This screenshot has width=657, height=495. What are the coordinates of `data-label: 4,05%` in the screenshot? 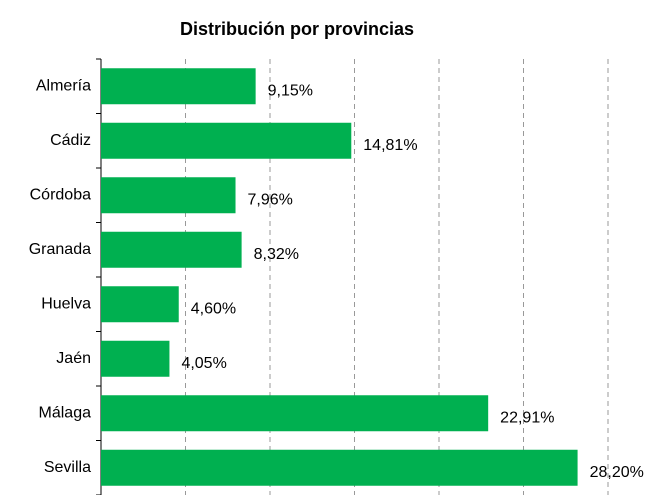 It's located at (203, 363).